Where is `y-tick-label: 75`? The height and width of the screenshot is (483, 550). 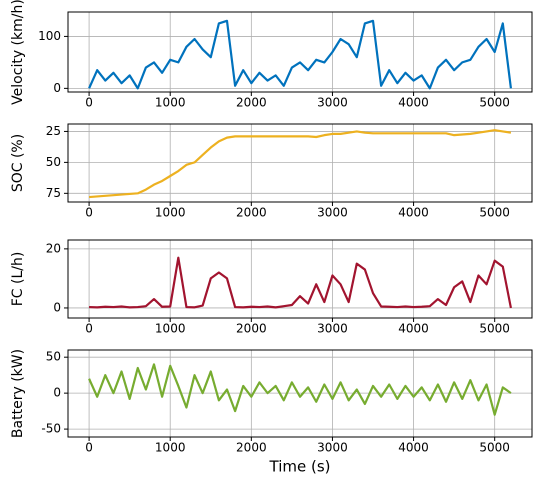 y-tick-label: 75 is located at coordinates (53, 193).